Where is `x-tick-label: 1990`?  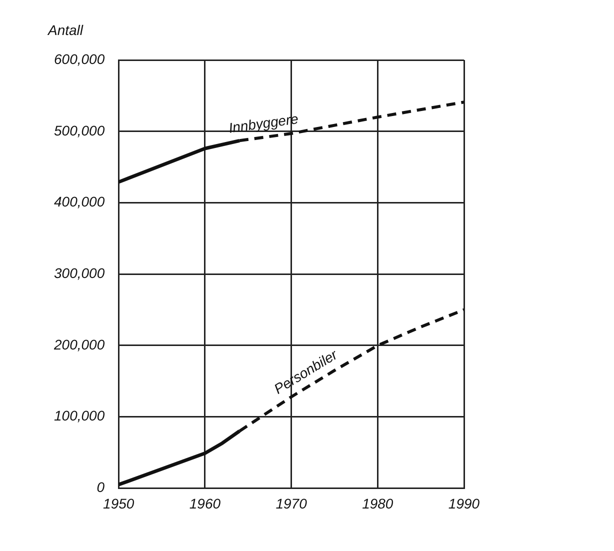 x-tick-label: 1990 is located at coordinates (464, 503).